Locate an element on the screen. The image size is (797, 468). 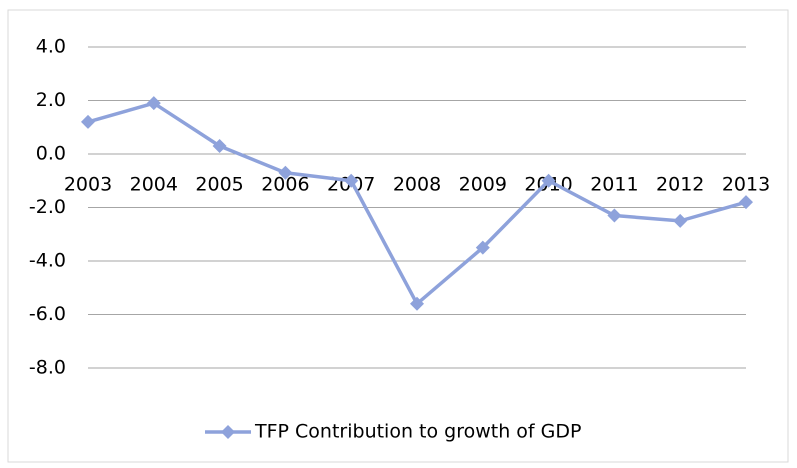
x-tick-label: 2011 is located at coordinates (614, 185).